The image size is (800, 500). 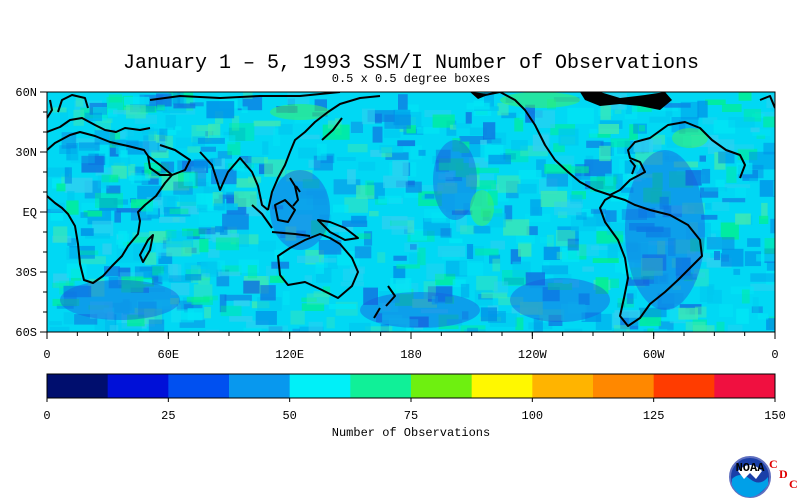 What do you see at coordinates (626, 101) in the screenshot?
I see `no-data-hudson` at bounding box center [626, 101].